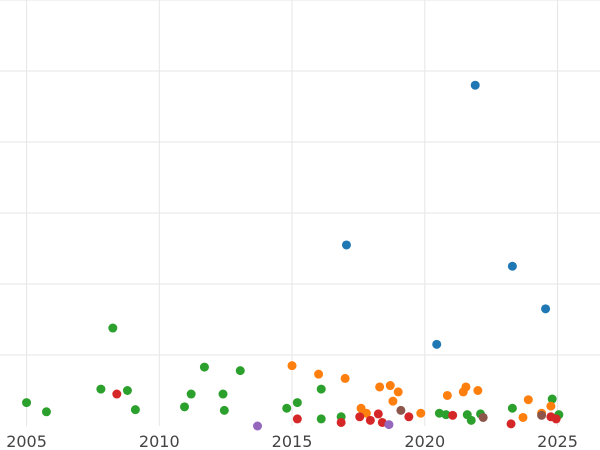  Describe the element at coordinates (159, 441) in the screenshot. I see `x-tick-label: 2010` at that location.